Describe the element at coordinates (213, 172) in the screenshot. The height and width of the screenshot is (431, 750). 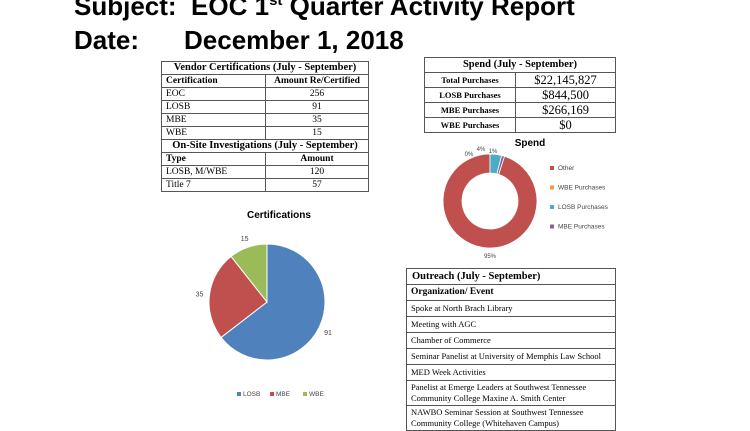
I see `cell-name: LOSB, M/WBE` at that location.